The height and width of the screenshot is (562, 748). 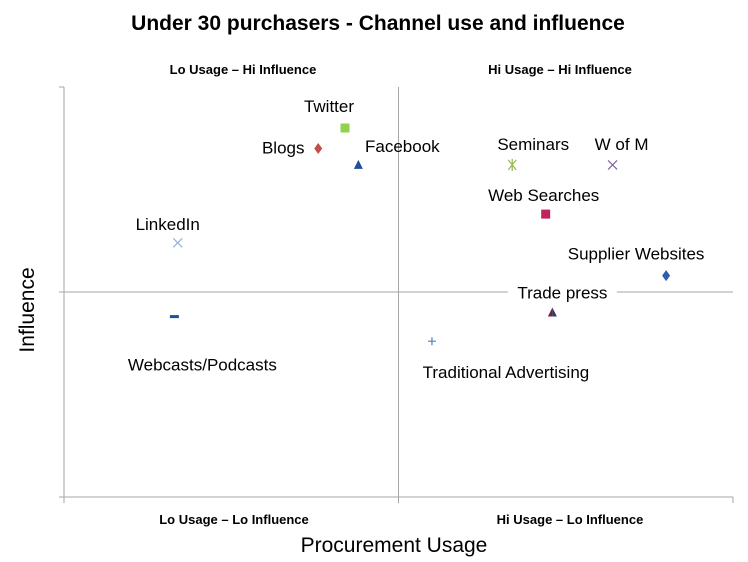 What do you see at coordinates (636, 254) in the screenshot?
I see `point-label-supplier-websites: Supplier Websites` at bounding box center [636, 254].